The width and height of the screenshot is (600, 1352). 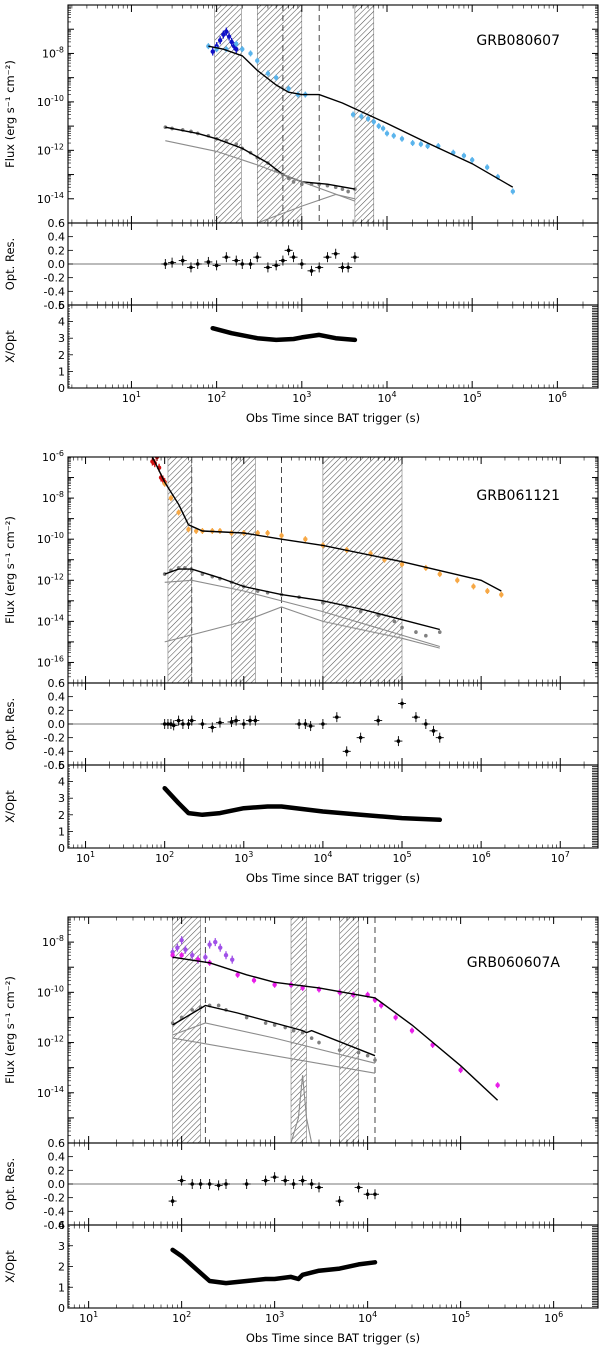 What do you see at coordinates (10, 806) in the screenshot?
I see `ratio-axis-label: X/Opt` at bounding box center [10, 806].